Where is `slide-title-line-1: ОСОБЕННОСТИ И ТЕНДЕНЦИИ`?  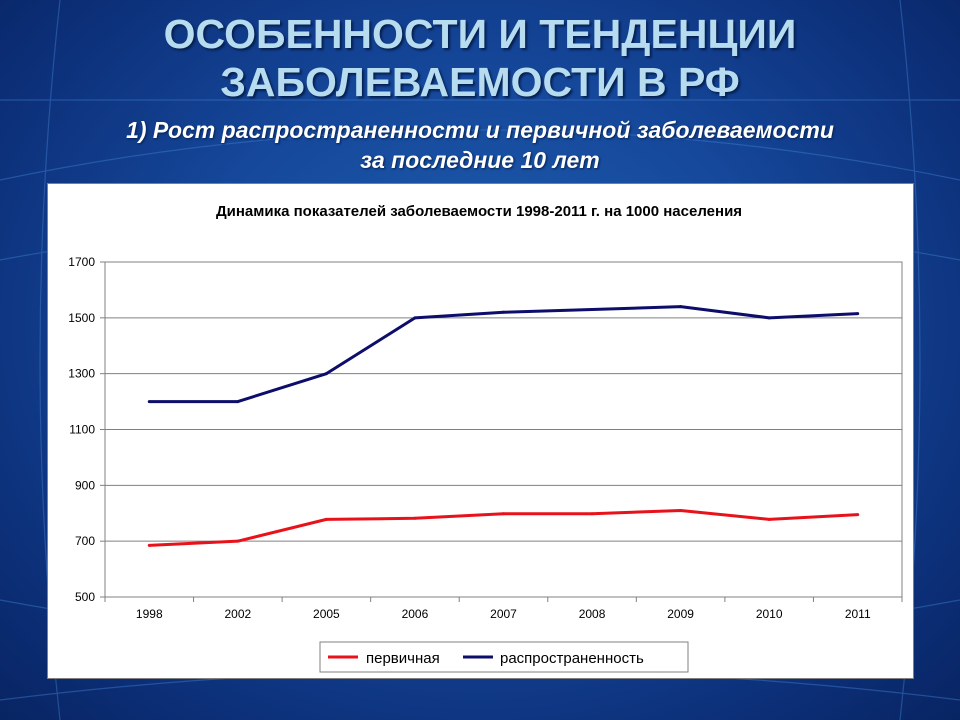 slide-title-line-1: ОСОБЕННОСТИ И ТЕНДЕНЦИИ is located at coordinates (480, 34).